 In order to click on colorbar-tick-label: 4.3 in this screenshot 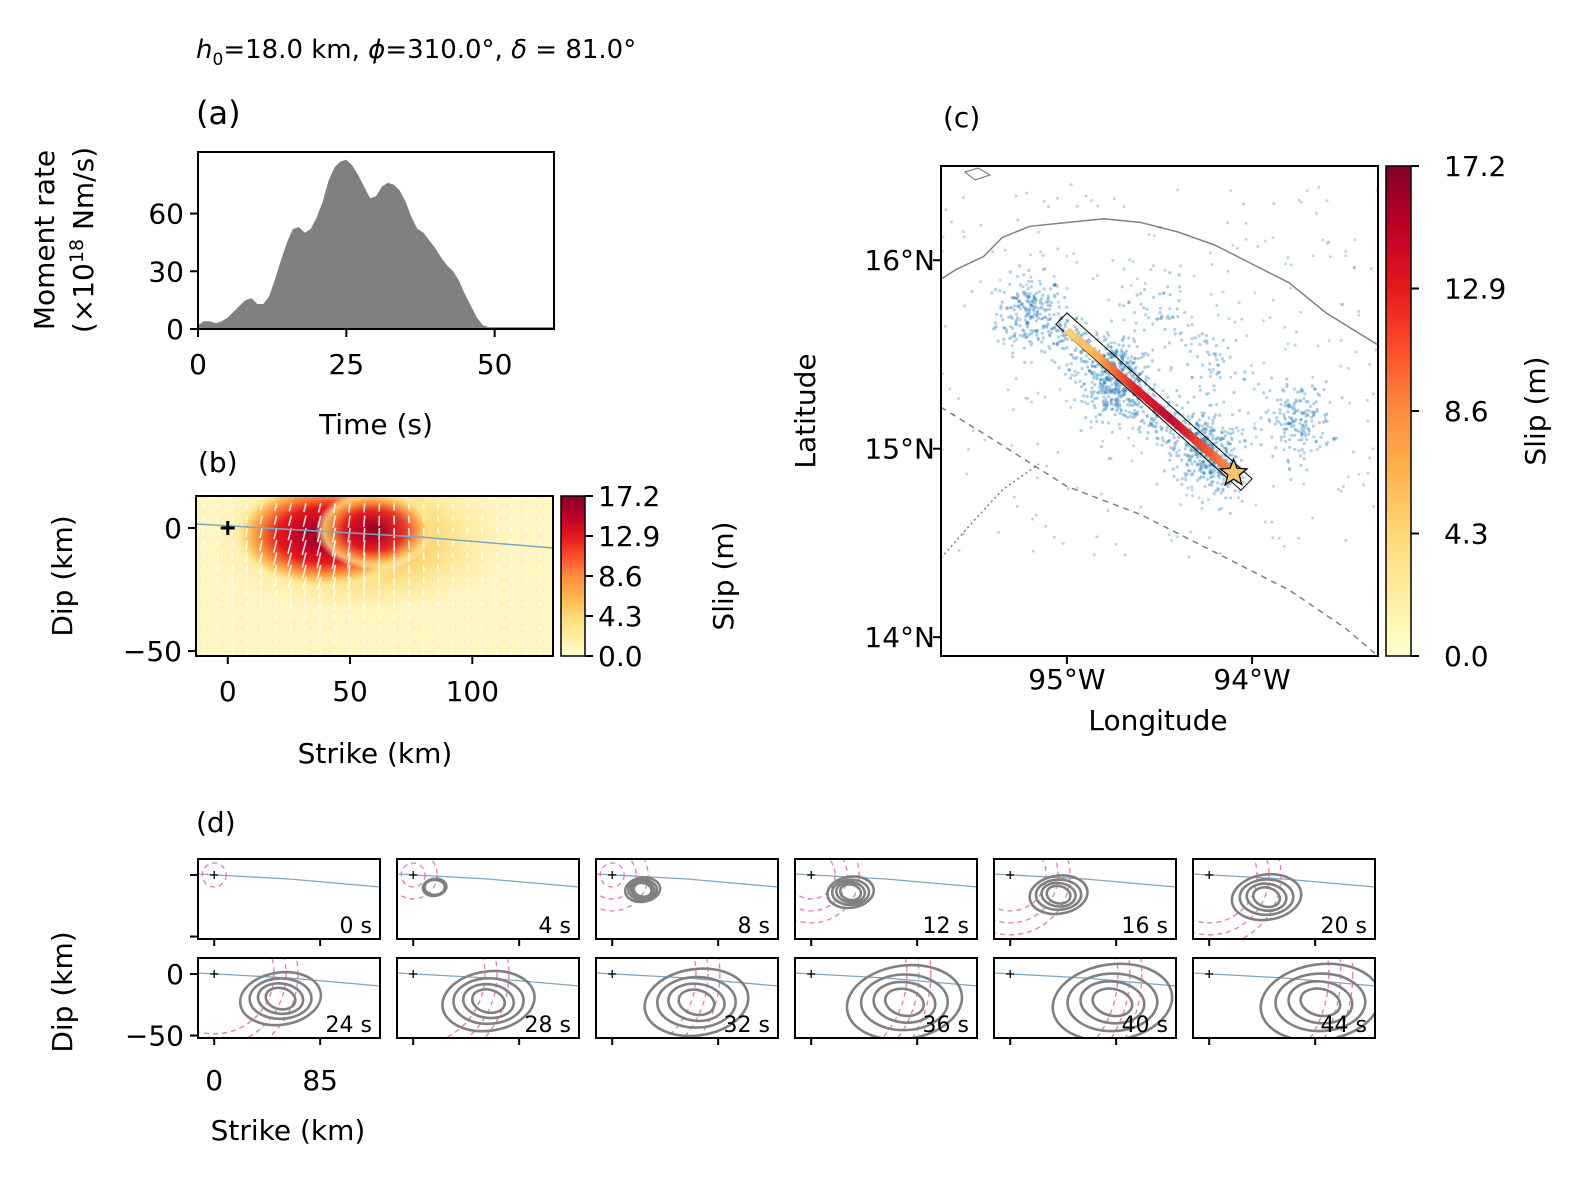, I will do `click(620, 616)`.